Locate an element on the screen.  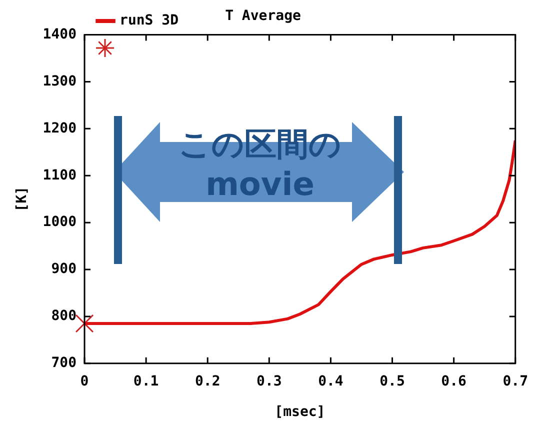
y-tick-label: 900 is located at coordinates (64, 269).